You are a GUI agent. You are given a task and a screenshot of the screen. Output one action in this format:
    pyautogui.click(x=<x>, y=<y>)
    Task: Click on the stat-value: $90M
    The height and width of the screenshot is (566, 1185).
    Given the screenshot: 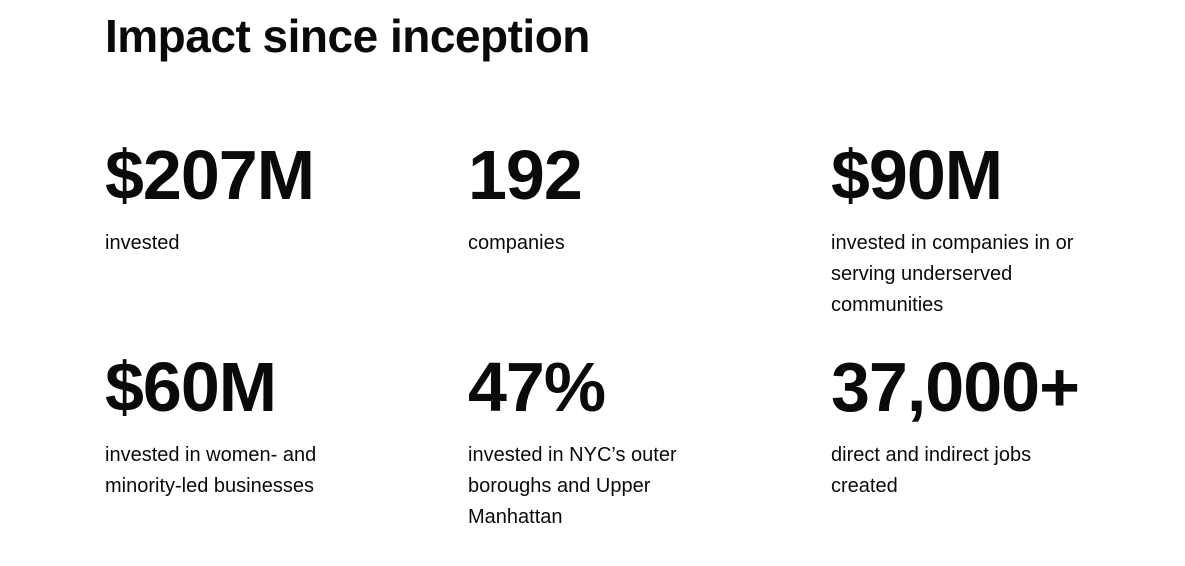 What is the action you would take?
    pyautogui.click(x=917, y=175)
    